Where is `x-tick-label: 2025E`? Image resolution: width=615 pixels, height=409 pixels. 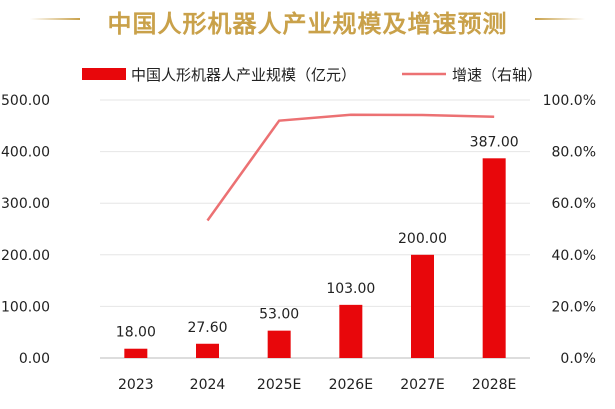 x-tick-label: 2025E is located at coordinates (279, 385).